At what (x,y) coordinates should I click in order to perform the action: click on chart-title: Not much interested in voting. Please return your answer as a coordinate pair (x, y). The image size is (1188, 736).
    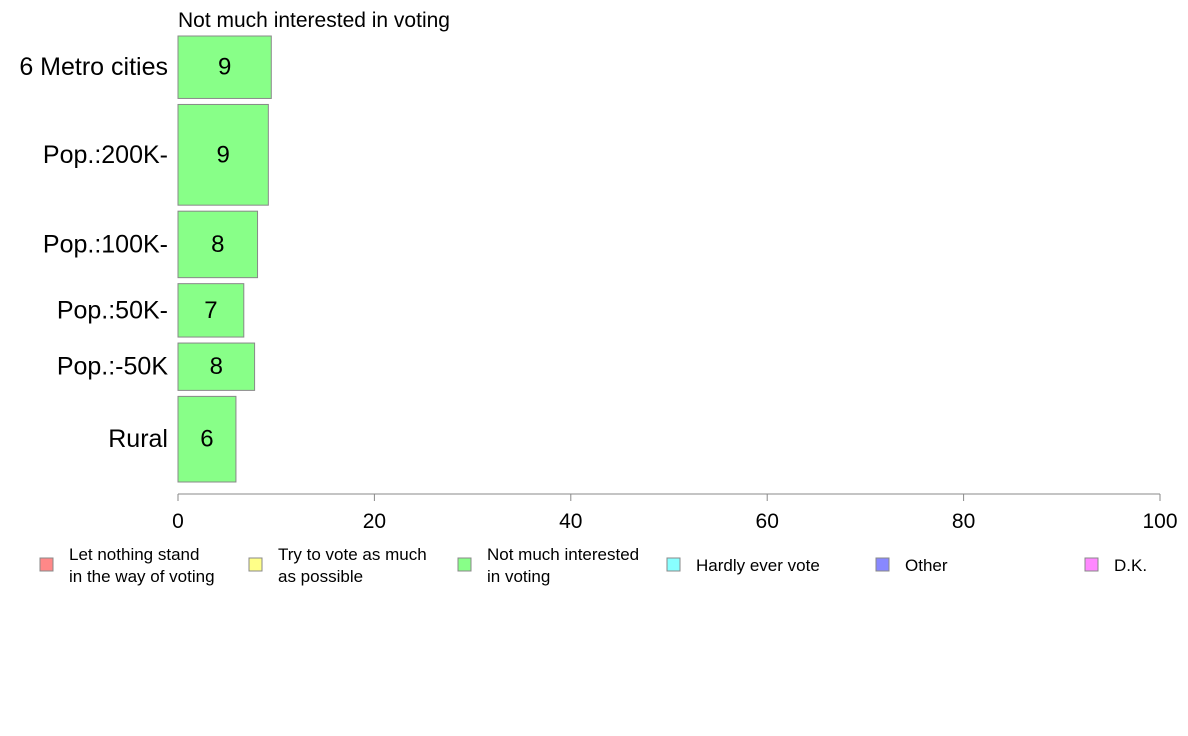
    Looking at the image, I should click on (314, 20).